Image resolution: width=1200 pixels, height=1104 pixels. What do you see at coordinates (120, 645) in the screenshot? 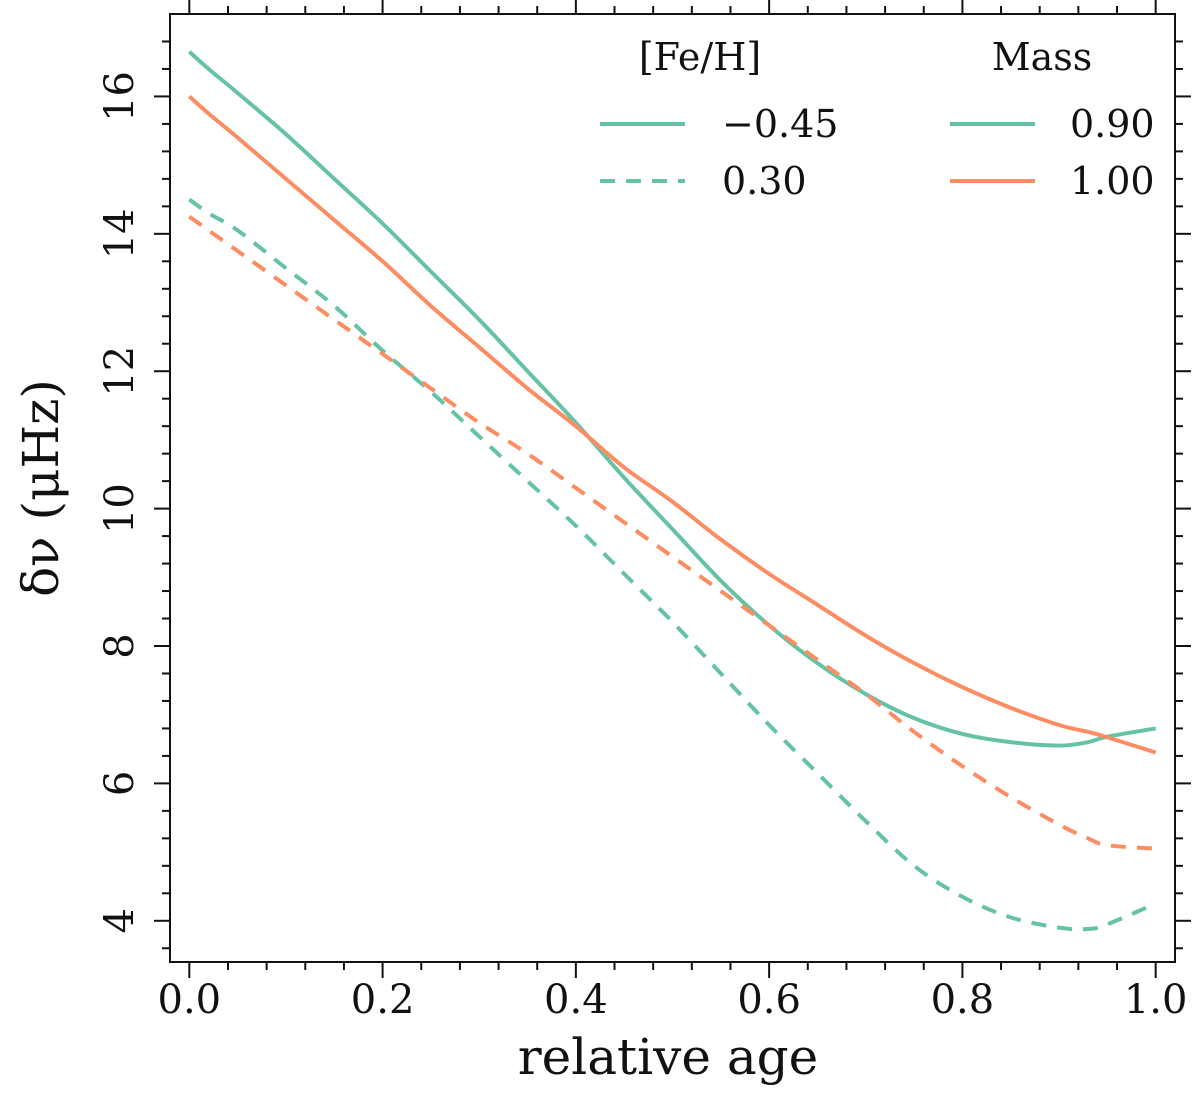
I see `y-tick-label: 8` at bounding box center [120, 645].